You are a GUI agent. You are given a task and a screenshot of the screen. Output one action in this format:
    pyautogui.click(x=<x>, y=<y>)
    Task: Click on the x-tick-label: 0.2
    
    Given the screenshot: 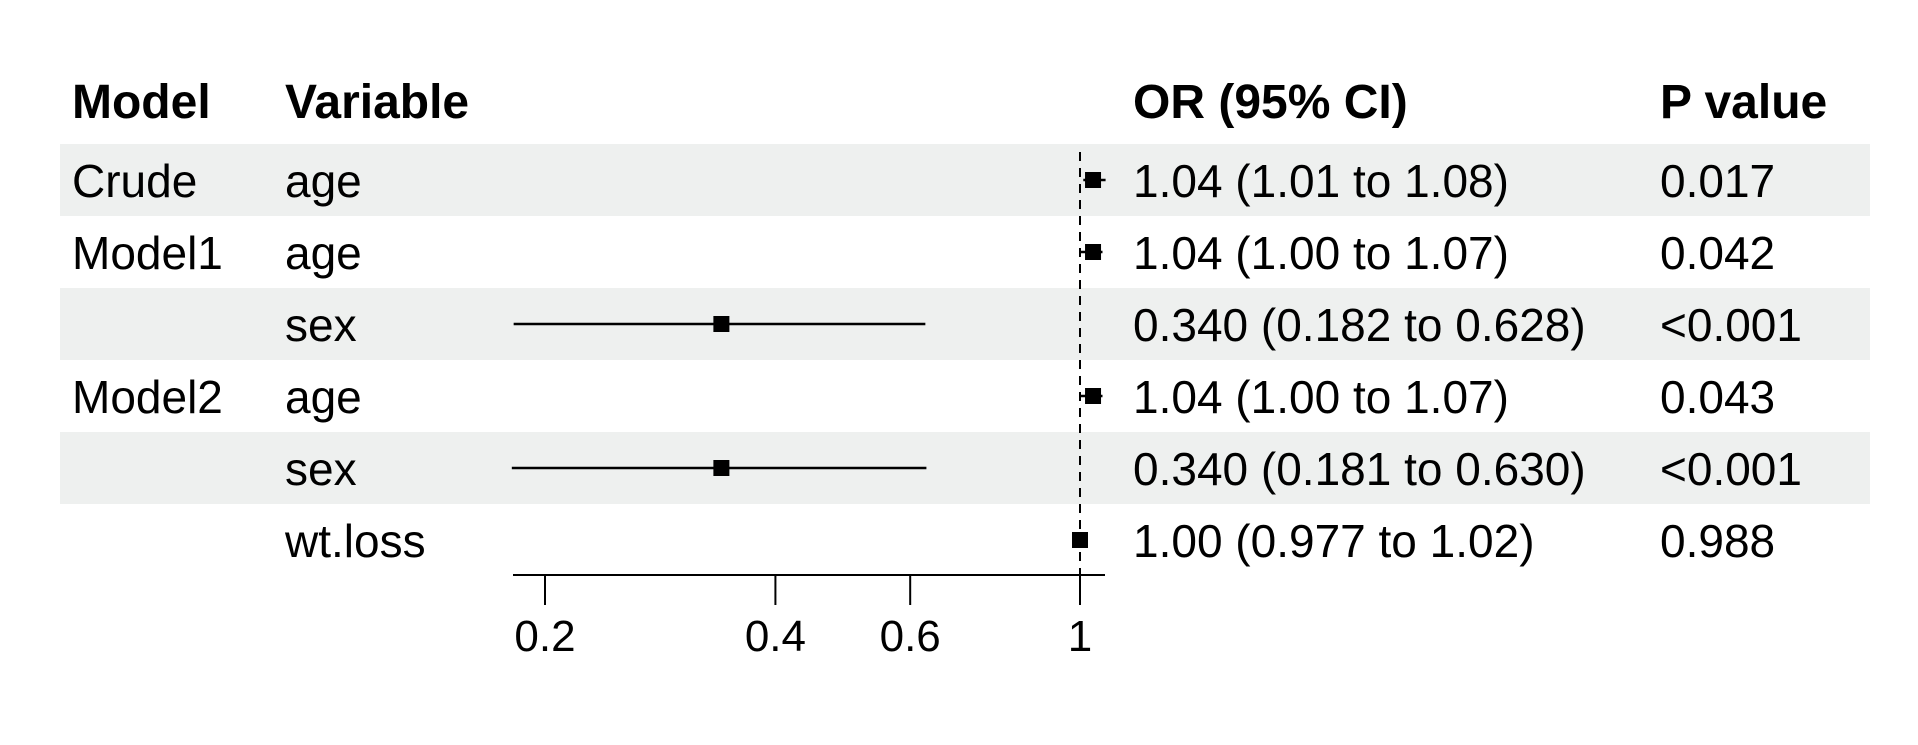 What is the action you would take?
    pyautogui.click(x=544, y=636)
    